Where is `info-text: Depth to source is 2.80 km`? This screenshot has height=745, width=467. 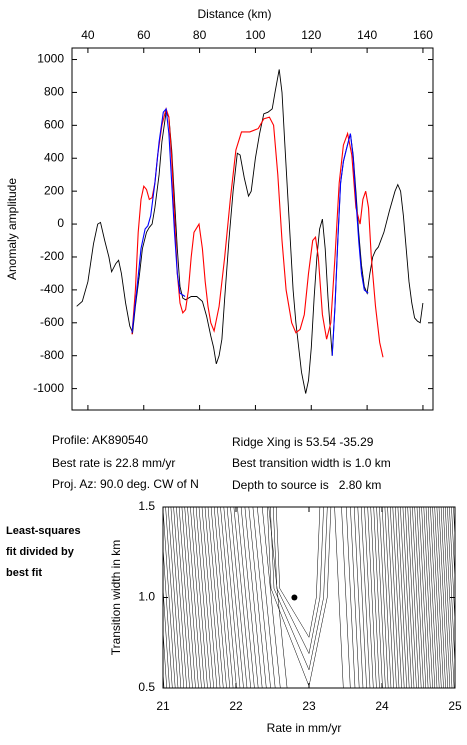
info-text: Depth to source is 2.80 km is located at coordinates (306, 485).